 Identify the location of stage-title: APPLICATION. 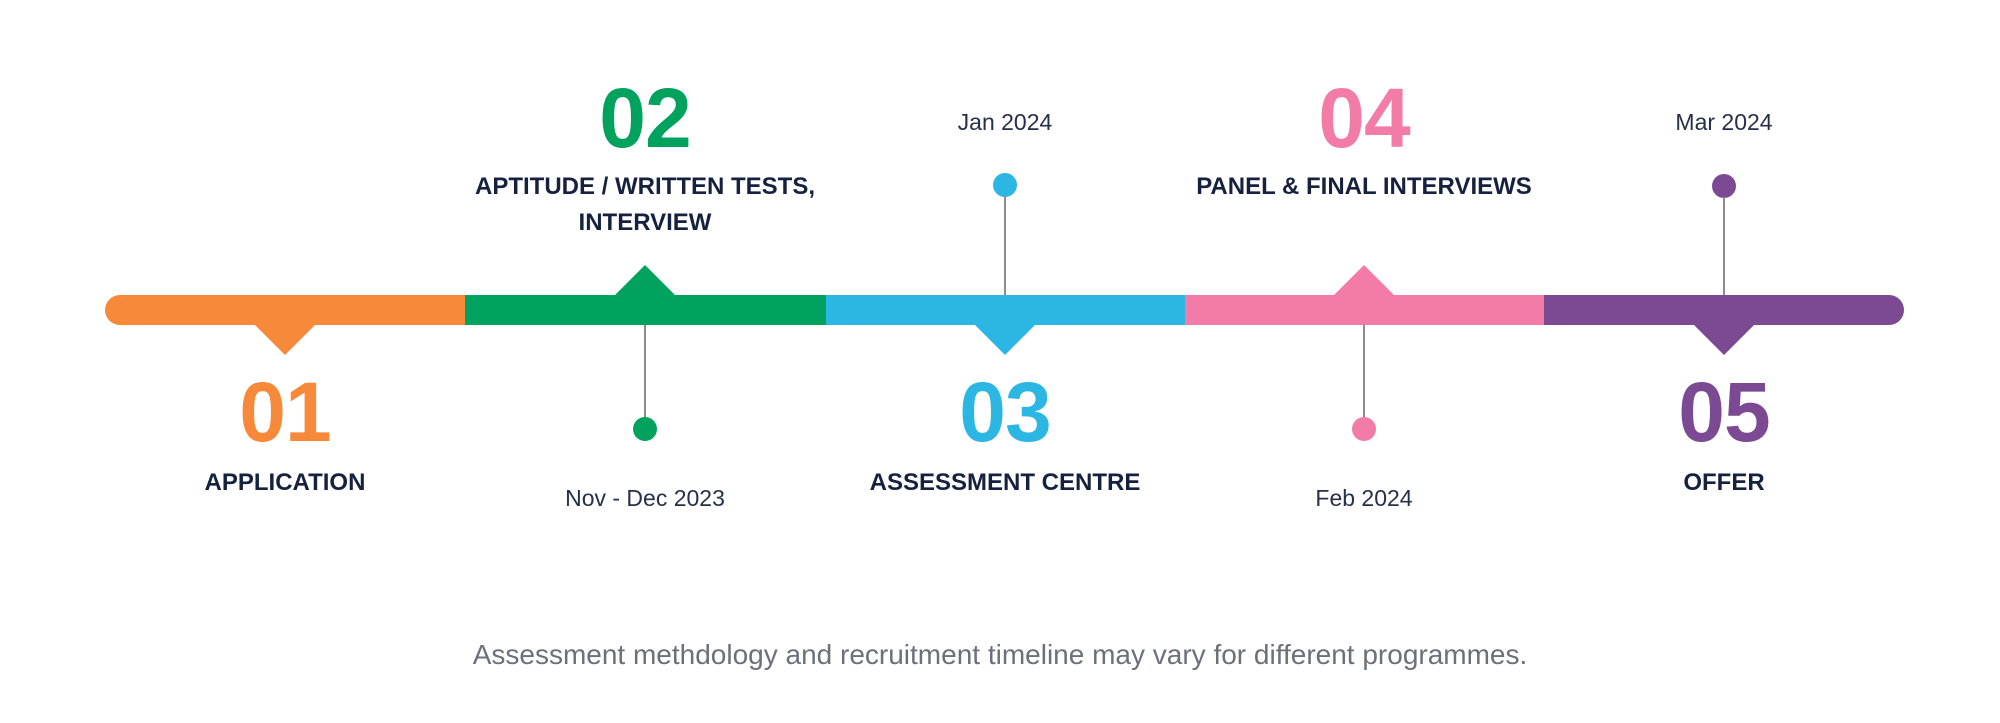
(285, 482).